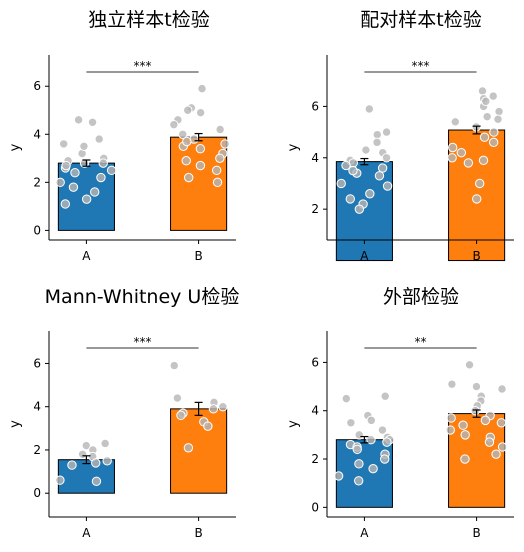 This screenshot has width=524, height=552. I want to click on chart-title: 配对样本t检验, so click(420, 20).